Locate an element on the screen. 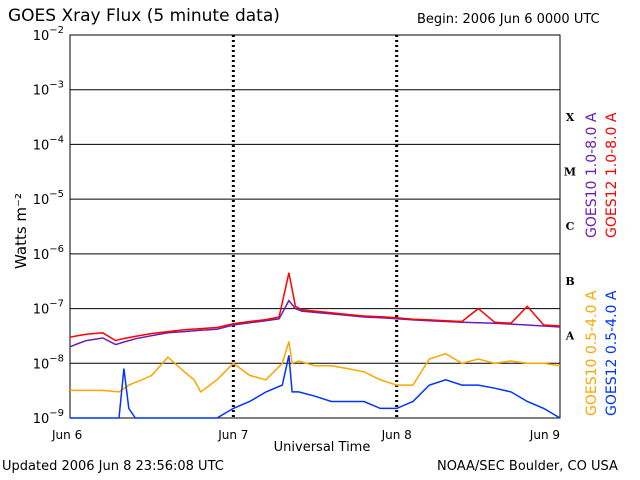  y-tick-label: 10⁻⁷ is located at coordinates (48, 308).